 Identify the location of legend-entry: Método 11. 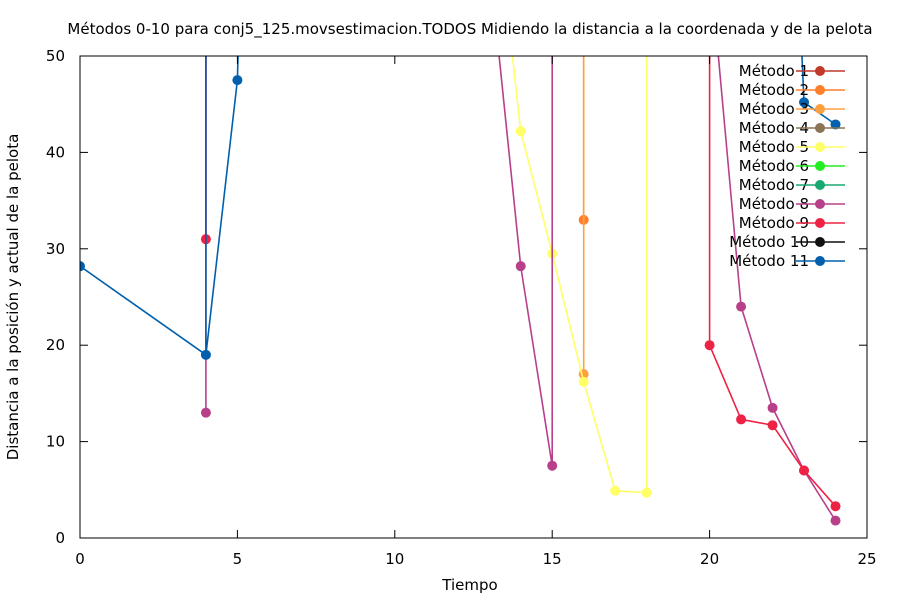
(787, 261).